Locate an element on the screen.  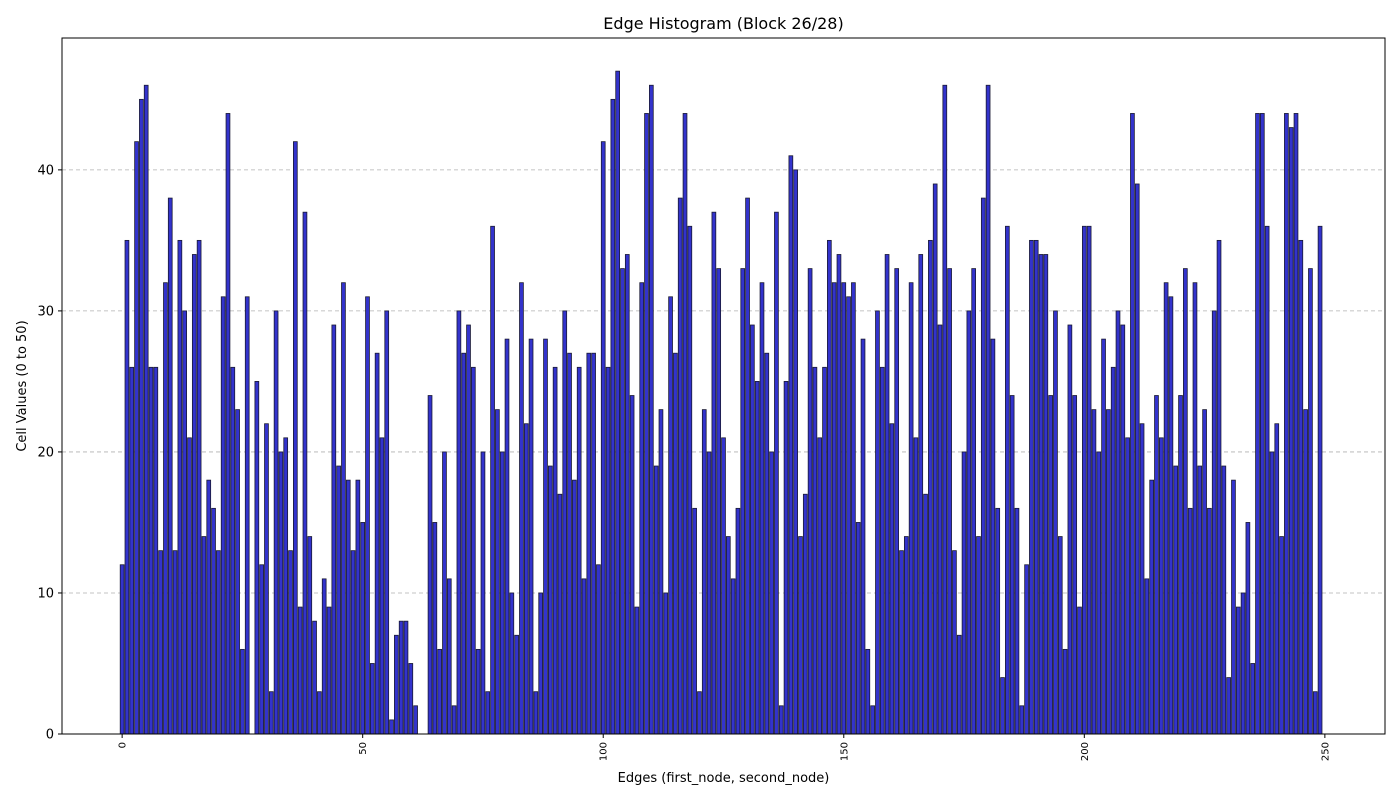
xtick-label-250: 250 is located at coordinates (1325, 751).